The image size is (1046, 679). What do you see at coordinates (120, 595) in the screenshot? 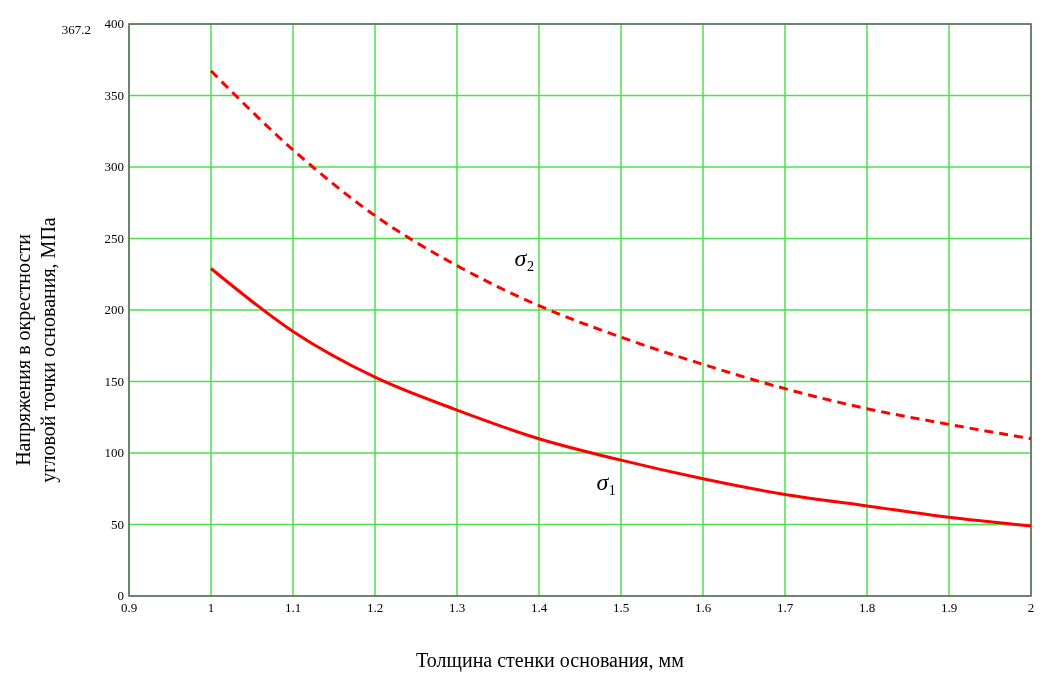
I see `y-tick-label: 0` at bounding box center [120, 595].